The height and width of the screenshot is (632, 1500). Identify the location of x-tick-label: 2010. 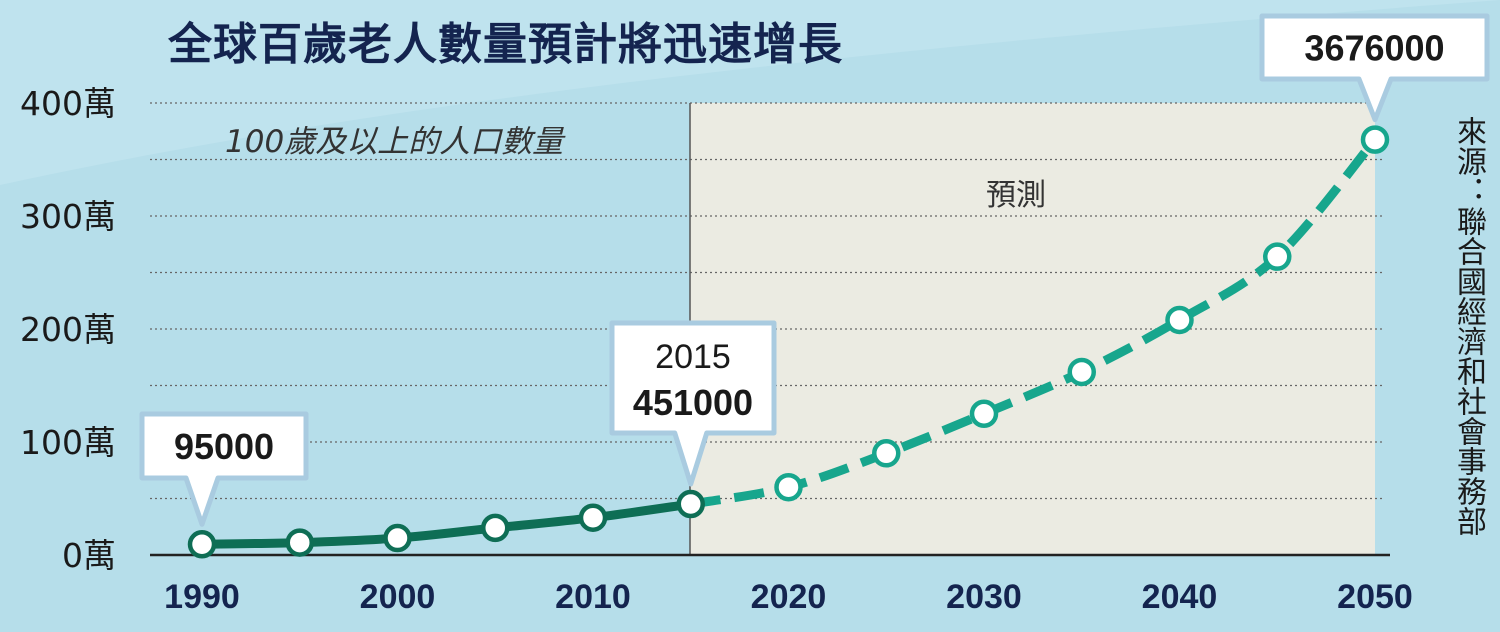
(593, 597).